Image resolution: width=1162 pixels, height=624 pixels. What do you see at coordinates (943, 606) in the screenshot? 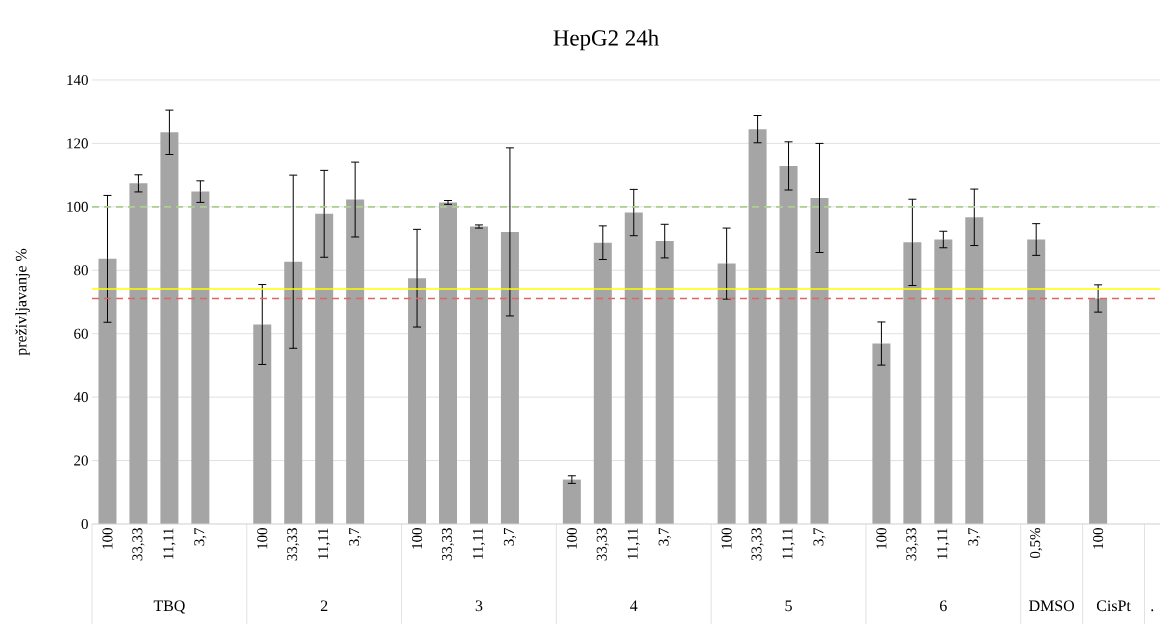
I see `text: 6` at bounding box center [943, 606].